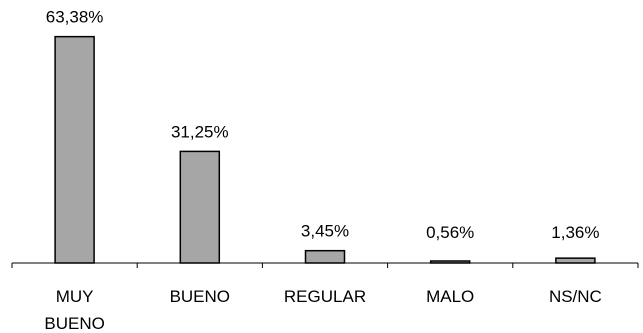 This screenshot has width=643, height=333. I want to click on category-label-line: REGULAR, so click(325, 296).